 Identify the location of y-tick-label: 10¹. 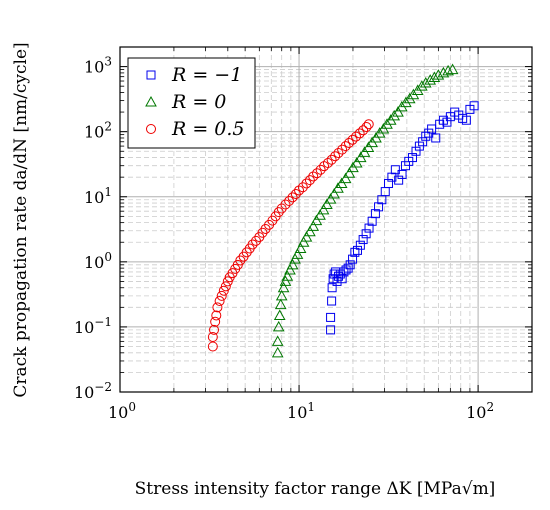
(98, 196).